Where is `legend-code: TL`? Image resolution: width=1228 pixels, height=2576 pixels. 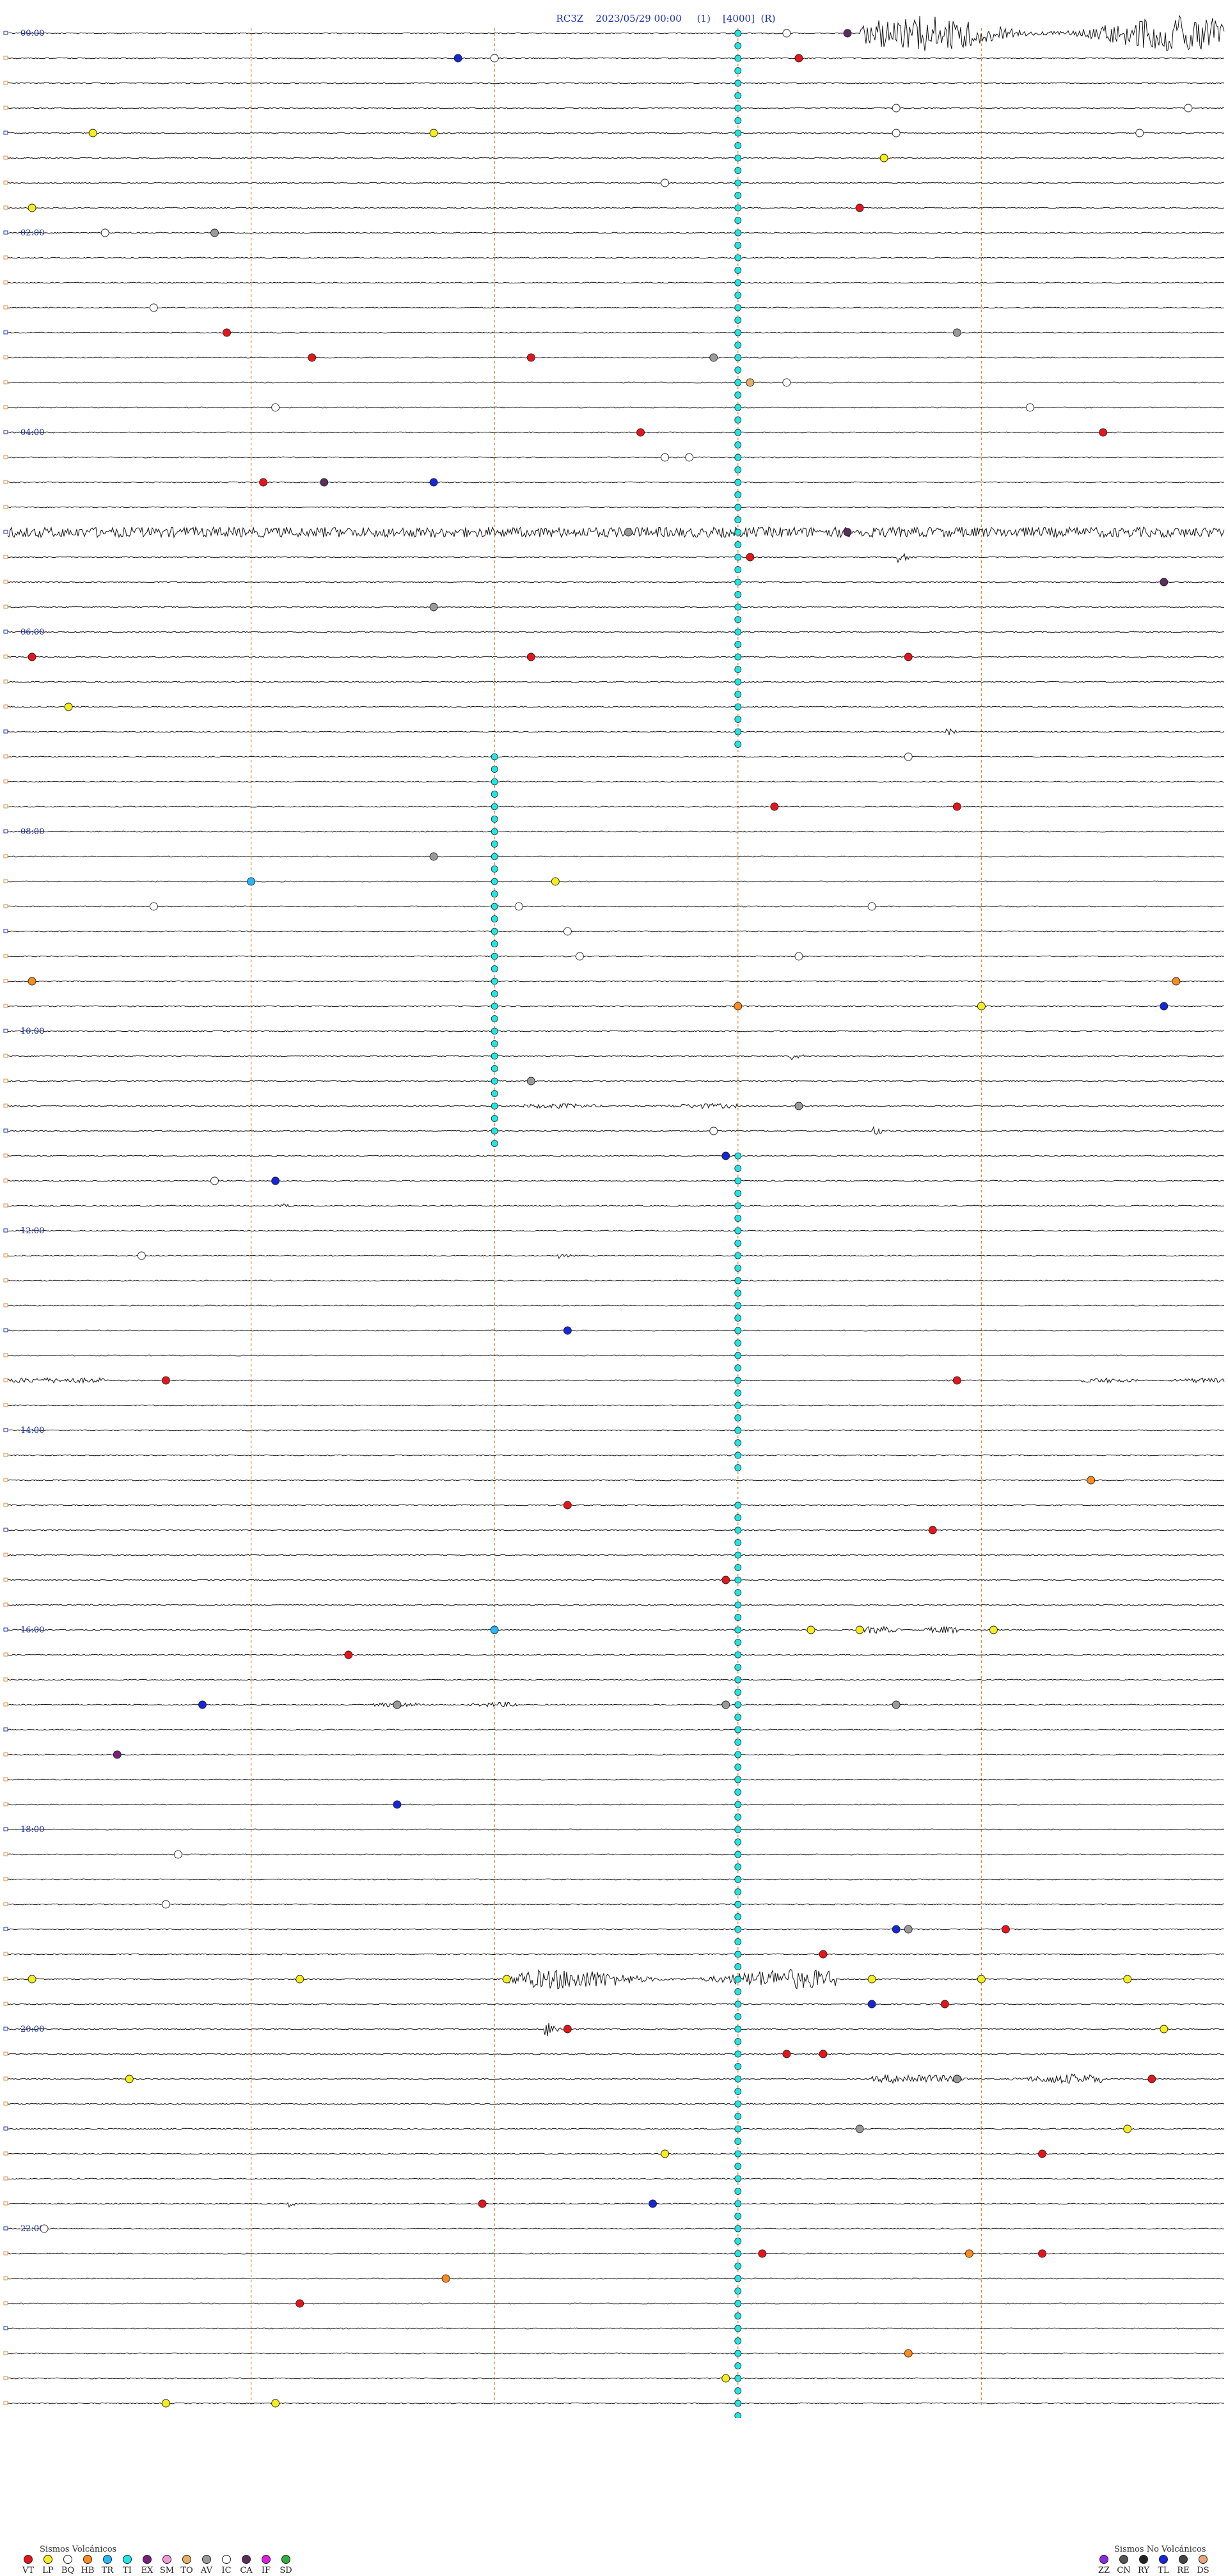
legend-code: TL is located at coordinates (1163, 2570).